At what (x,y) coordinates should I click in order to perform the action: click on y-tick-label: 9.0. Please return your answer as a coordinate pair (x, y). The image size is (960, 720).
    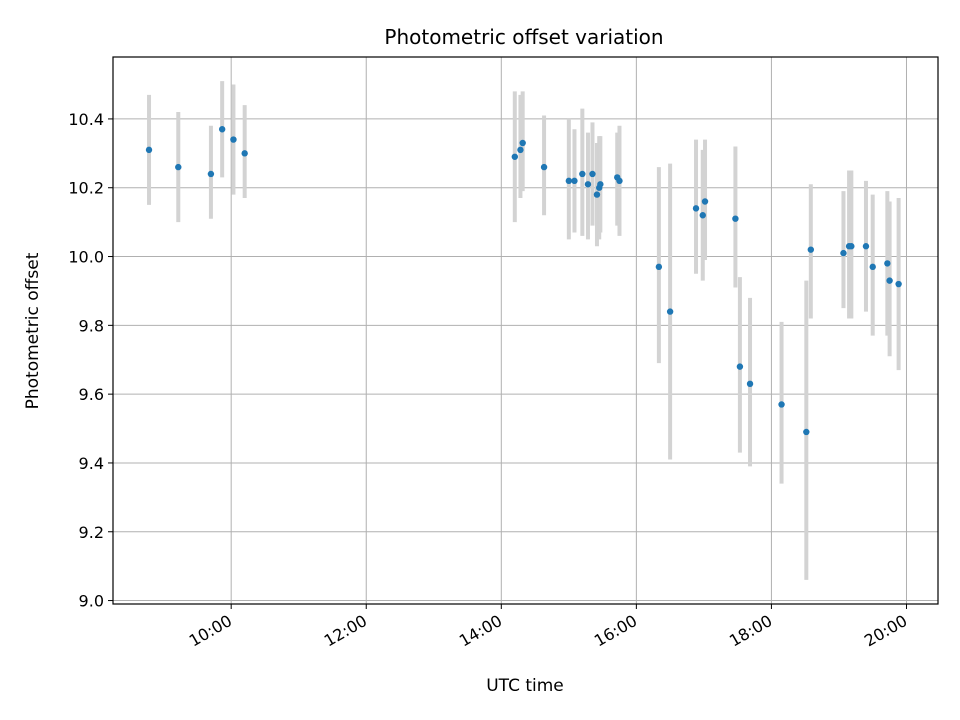
    Looking at the image, I should click on (91, 601).